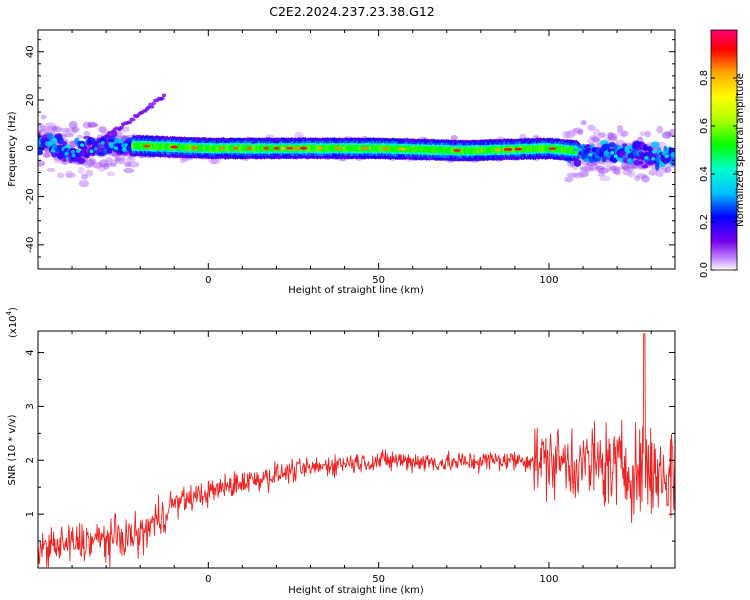 The height and width of the screenshot is (600, 750). I want to click on spectrogram-y-tick-label: -20, so click(30, 196).